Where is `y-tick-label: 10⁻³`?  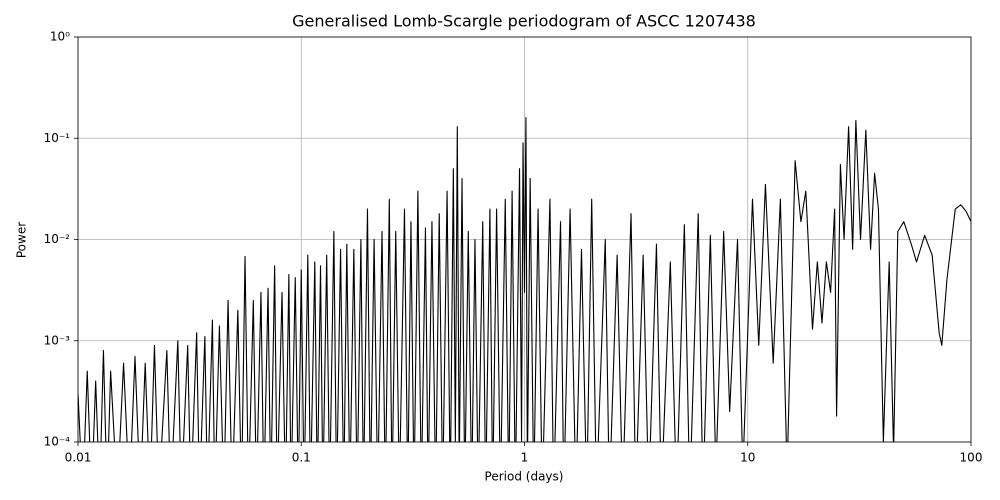
y-tick-label: 10⁻³ is located at coordinates (57, 340).